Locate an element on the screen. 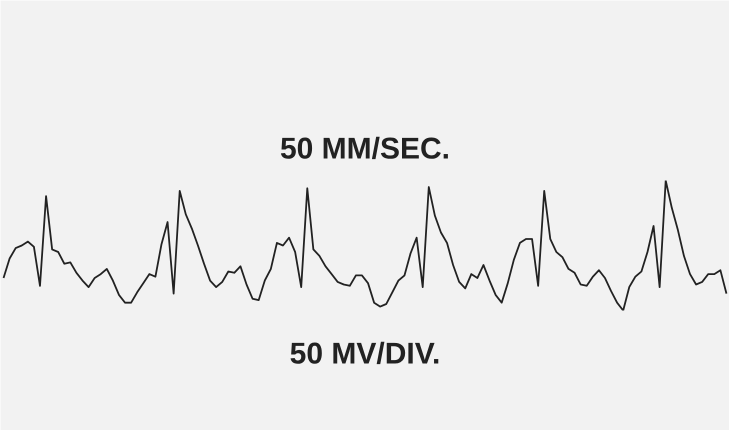 This screenshot has height=430, width=729. text: 50 MV/DIV. is located at coordinates (365, 354).